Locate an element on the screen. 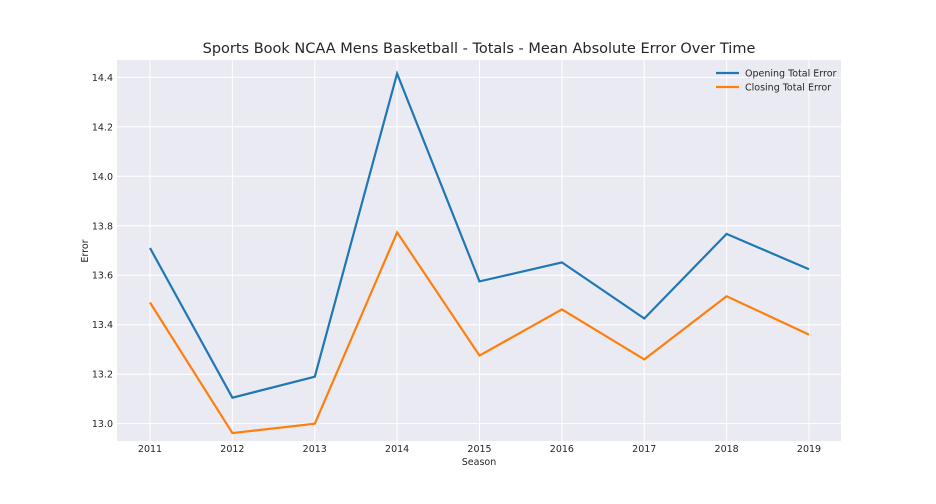 This screenshot has width=936, height=504. x-tick-labels: 2011 2012 2013 2014 2015 2016 2017 2018 2019 is located at coordinates (479, 449).